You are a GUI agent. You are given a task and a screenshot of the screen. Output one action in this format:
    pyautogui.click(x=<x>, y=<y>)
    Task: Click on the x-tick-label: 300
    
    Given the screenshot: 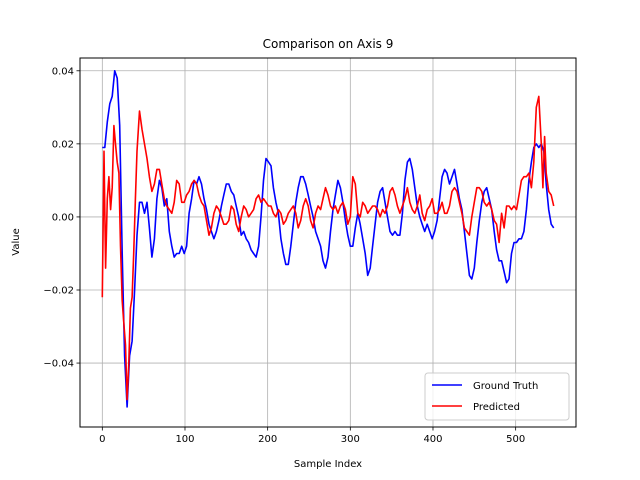 What is the action you would take?
    pyautogui.click(x=350, y=439)
    